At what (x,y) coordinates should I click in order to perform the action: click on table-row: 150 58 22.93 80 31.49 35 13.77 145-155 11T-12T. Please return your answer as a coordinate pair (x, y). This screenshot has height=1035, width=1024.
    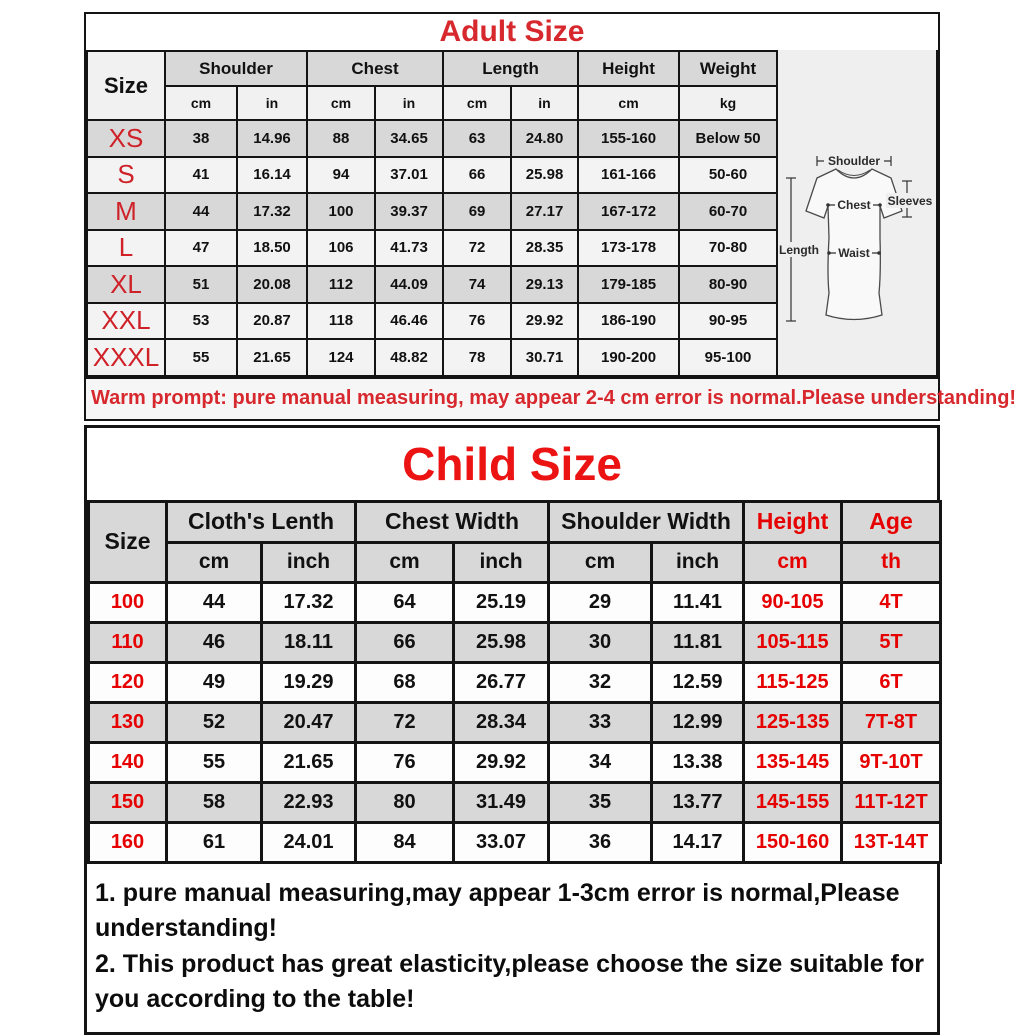
    Looking at the image, I should click on (515, 802).